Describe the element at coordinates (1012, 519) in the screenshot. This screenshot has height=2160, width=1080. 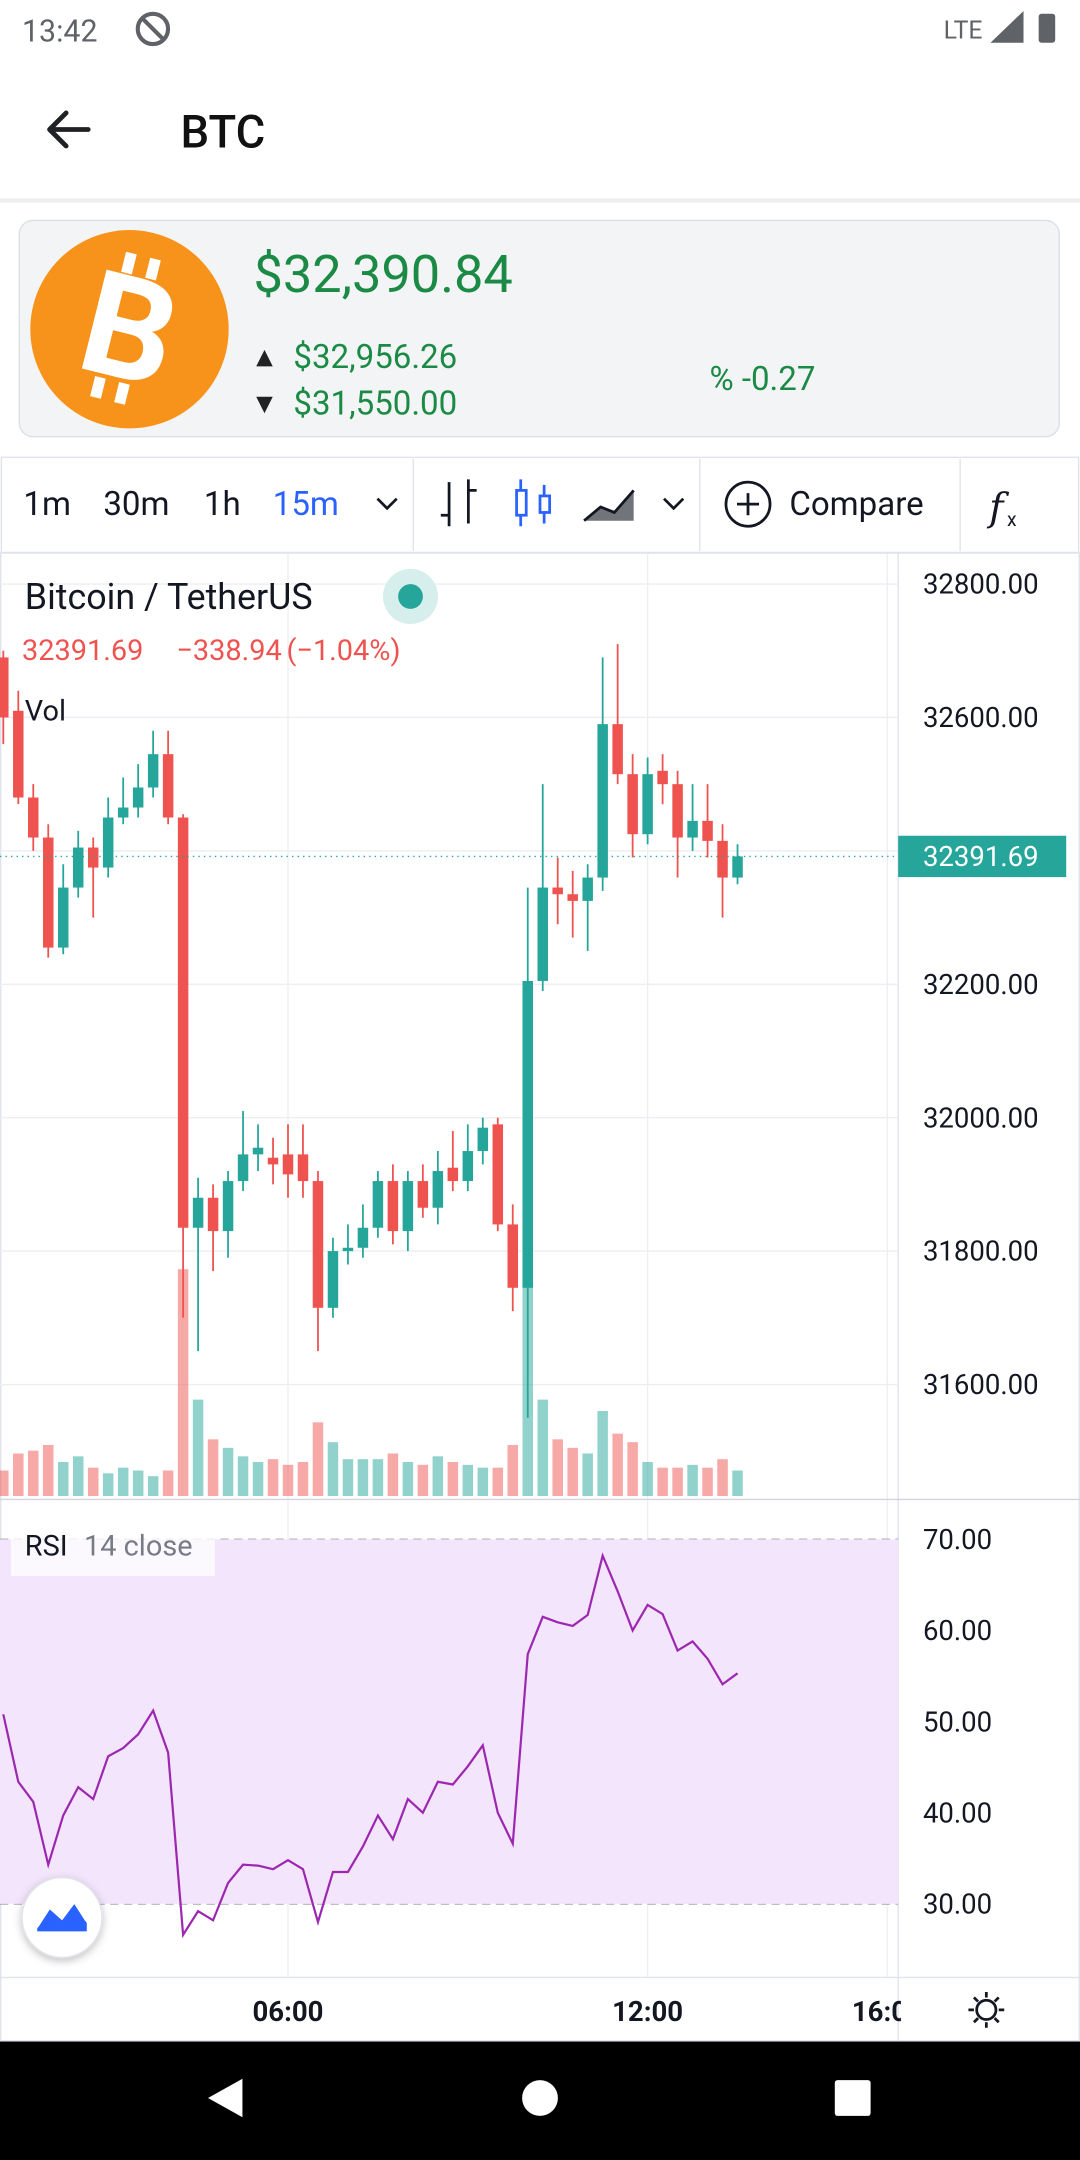
I see `svg-text: x` at that location.